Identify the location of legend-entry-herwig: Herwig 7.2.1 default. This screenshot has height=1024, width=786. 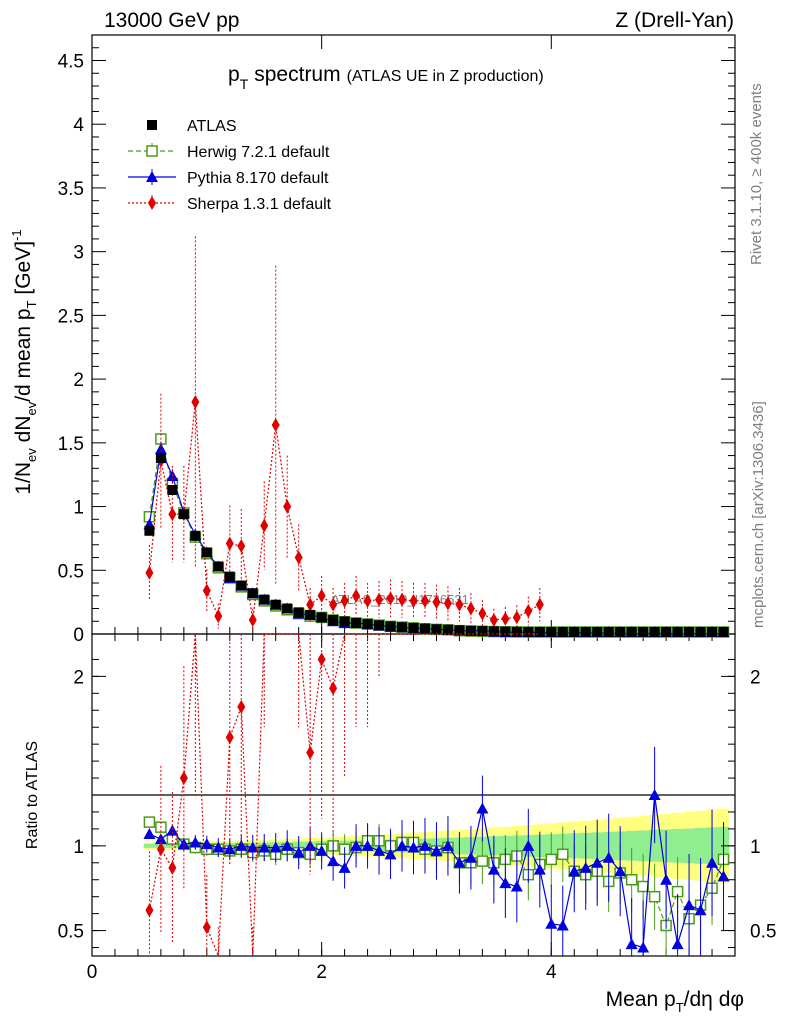
(229, 152).